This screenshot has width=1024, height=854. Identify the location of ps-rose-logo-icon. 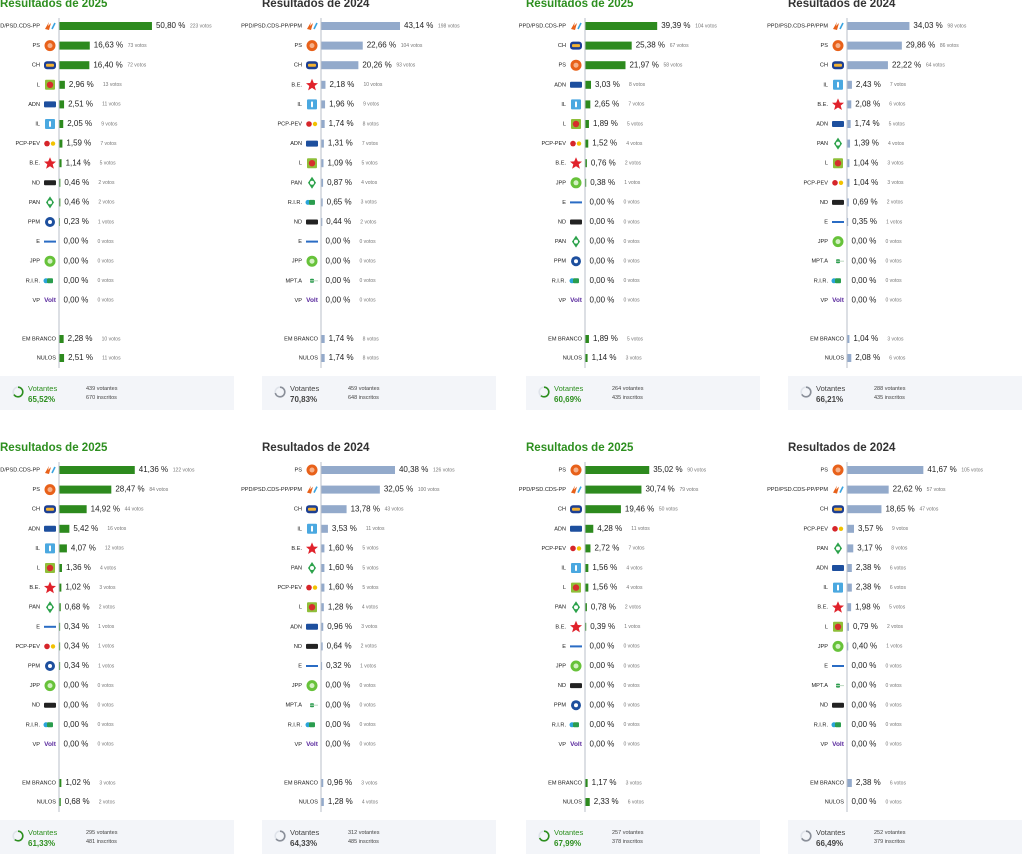
(576, 470).